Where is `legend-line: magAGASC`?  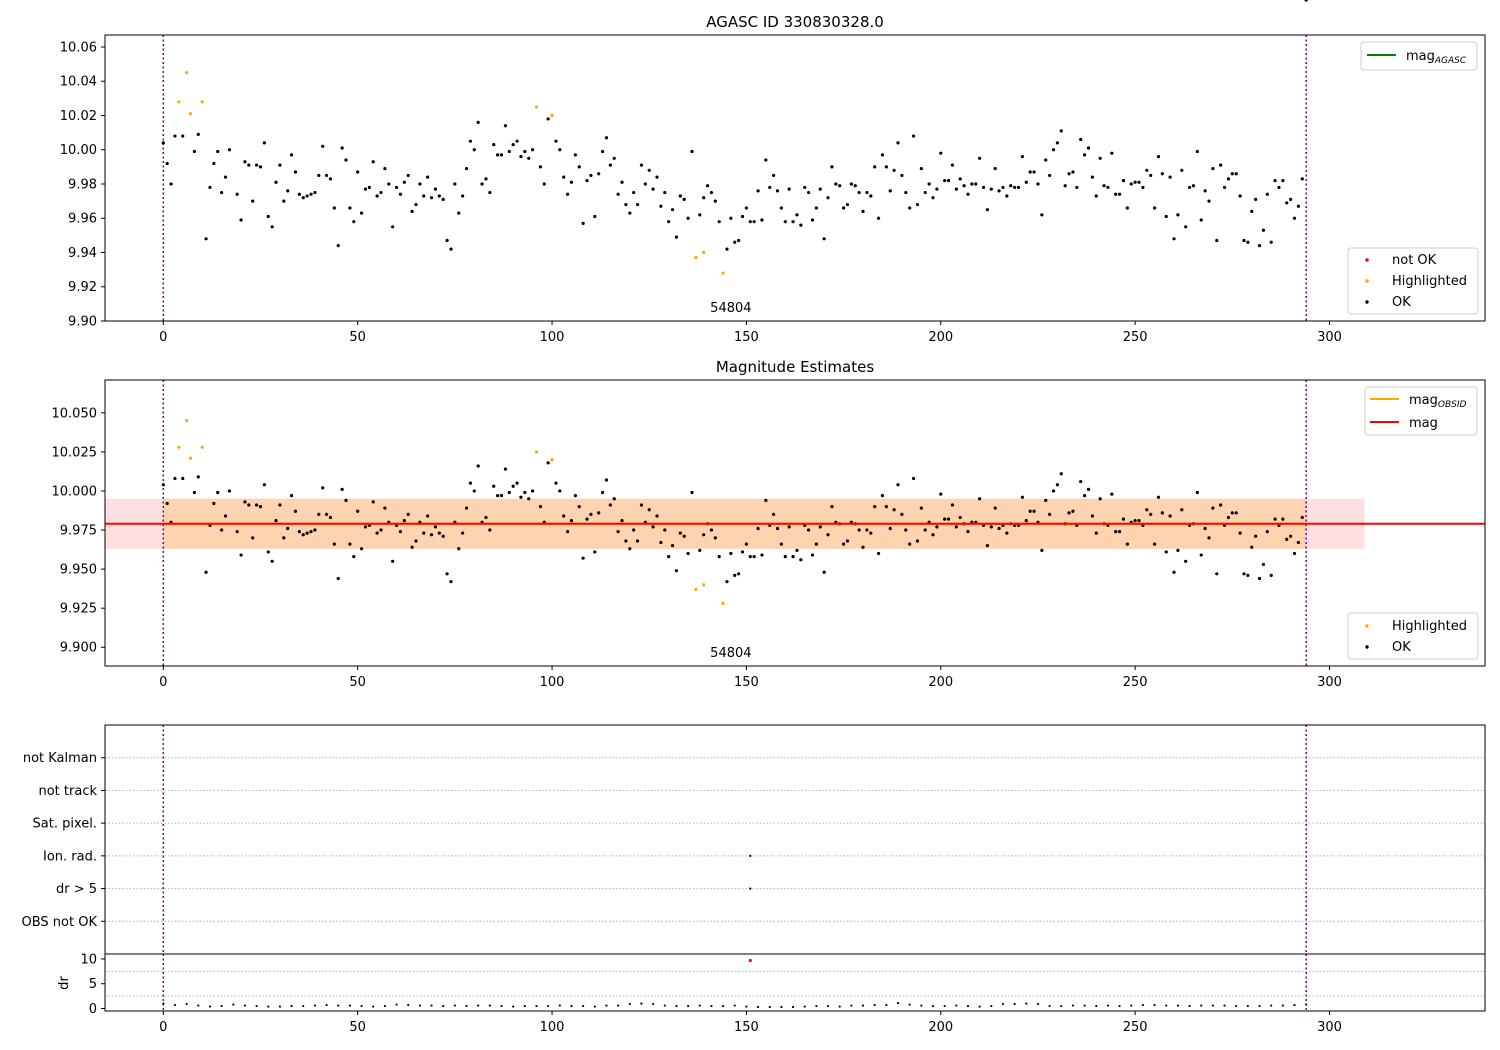
legend-line: magAGASC is located at coordinates (1419, 56).